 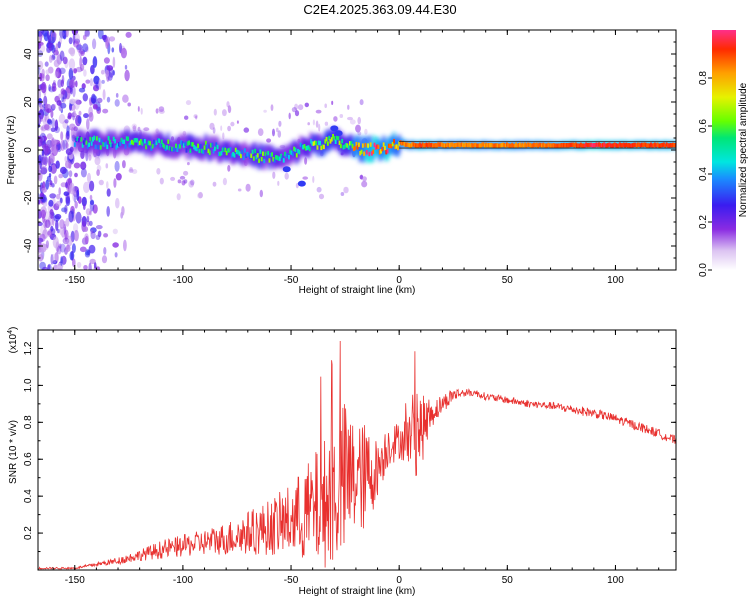 What do you see at coordinates (301, 183) in the screenshot?
I see `track-blob` at bounding box center [301, 183].